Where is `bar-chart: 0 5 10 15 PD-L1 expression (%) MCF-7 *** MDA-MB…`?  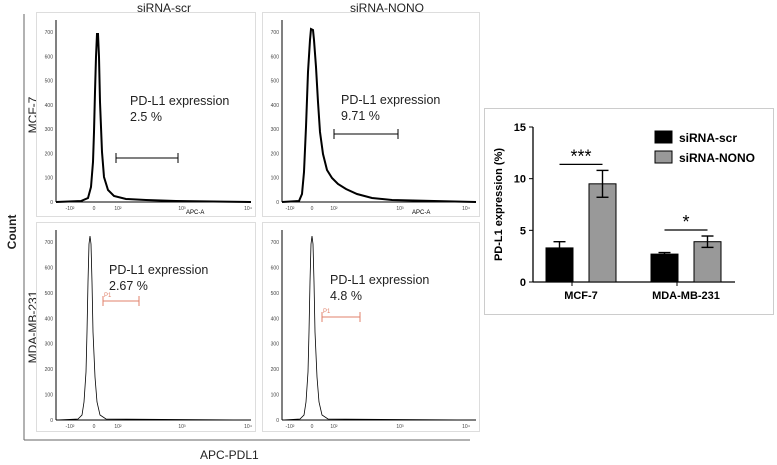 bar-chart: 0 5 10 15 PD-L1 expression (%) MCF-7 *** MDA-MB… is located at coordinates (624, 212).